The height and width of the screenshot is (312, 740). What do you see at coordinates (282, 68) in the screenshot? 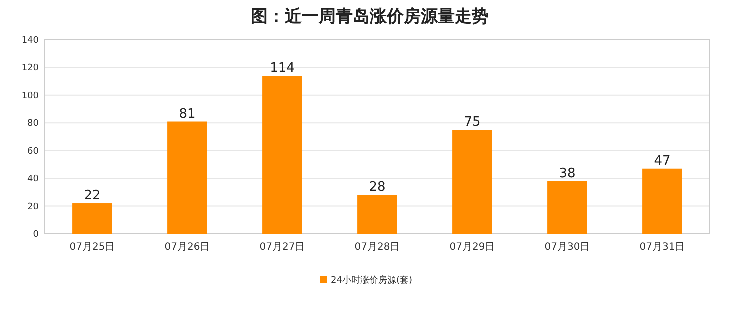
I see `data-label: 114` at bounding box center [282, 68].